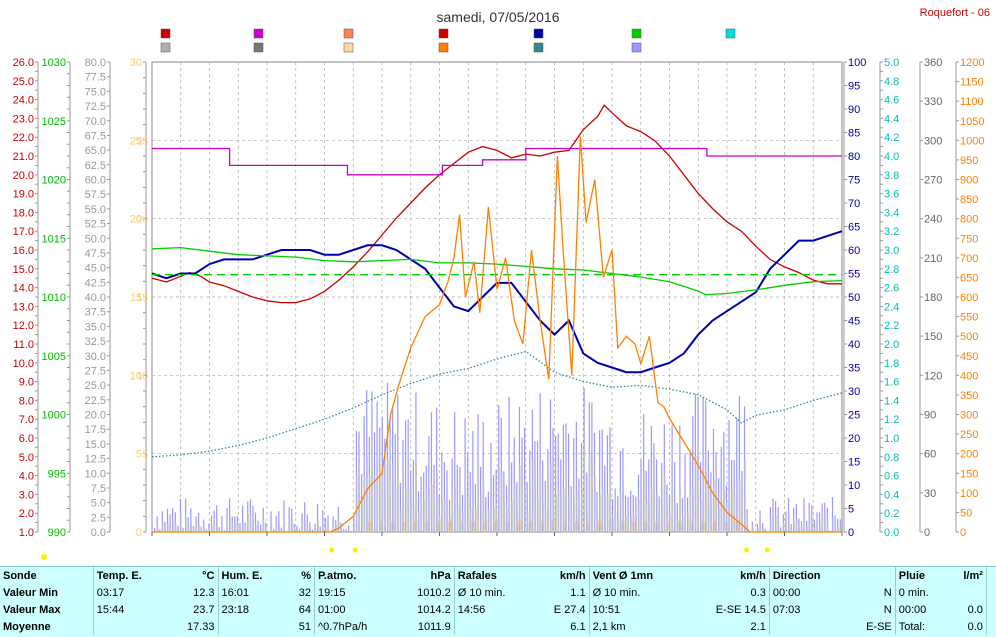 This screenshot has height=637, width=996. I want to click on right-axis-label: 35, so click(854, 369).